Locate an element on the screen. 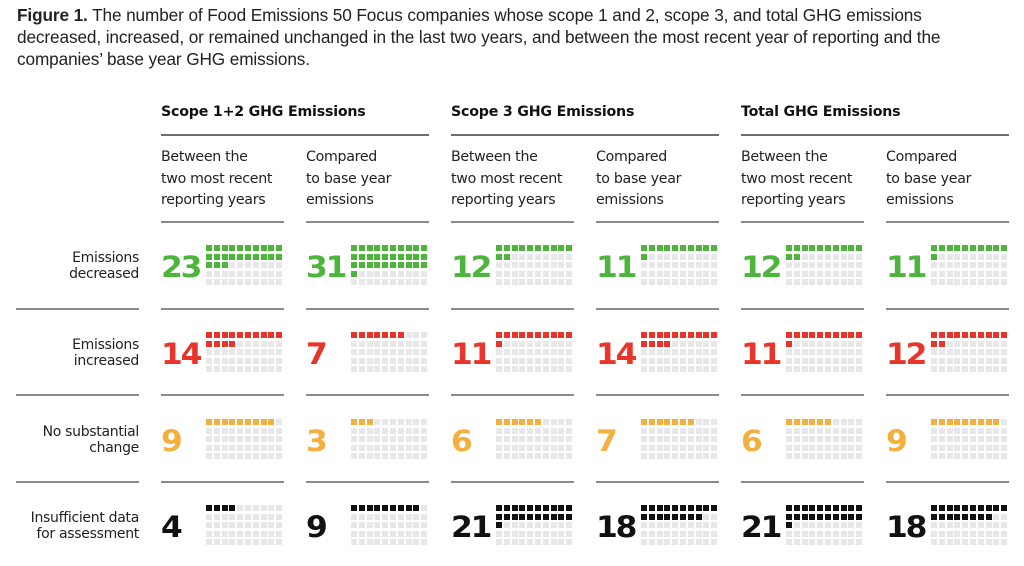  waffle-grid is located at coordinates (389, 439).